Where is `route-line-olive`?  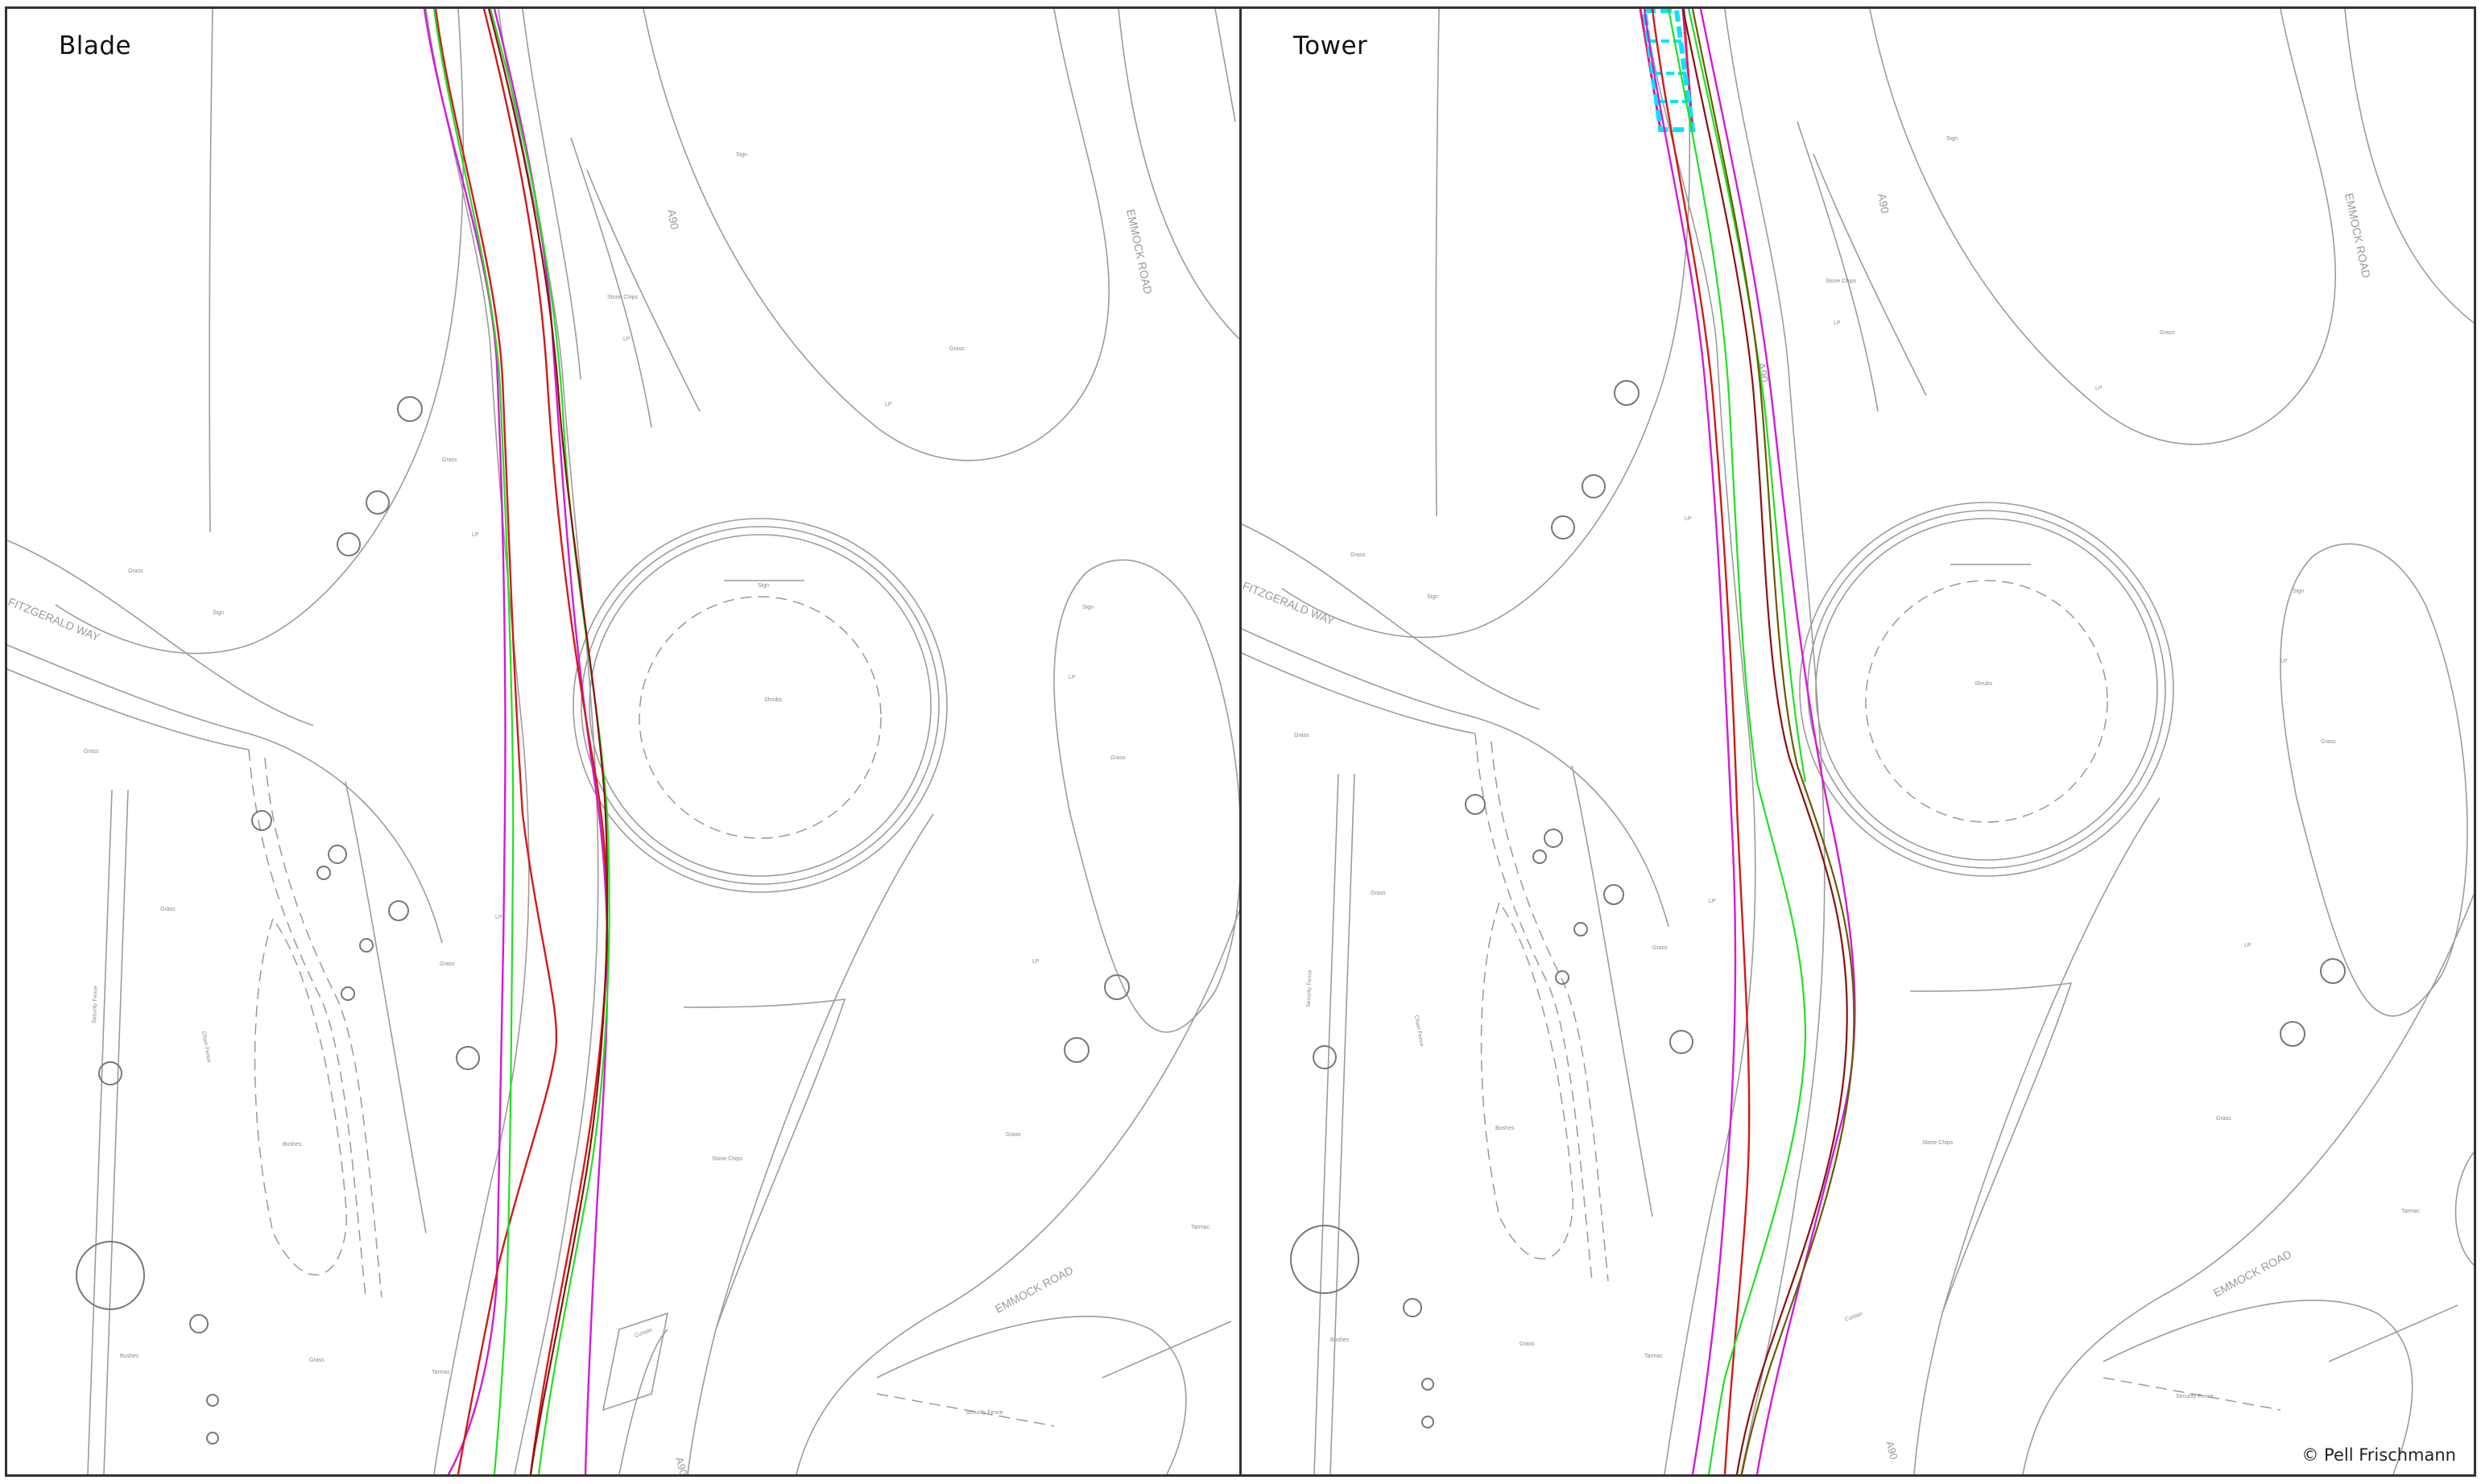 route-line-olive is located at coordinates (1773, 741).